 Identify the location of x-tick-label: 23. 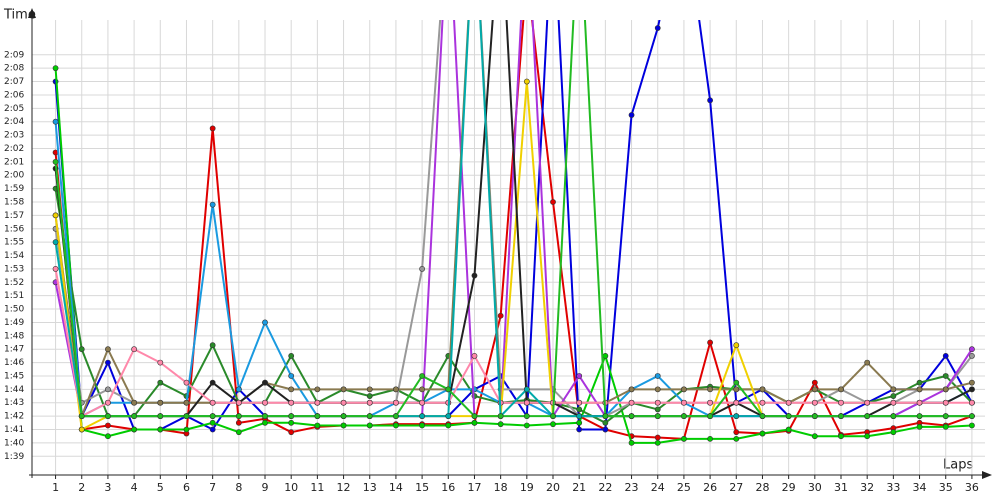
(632, 487).